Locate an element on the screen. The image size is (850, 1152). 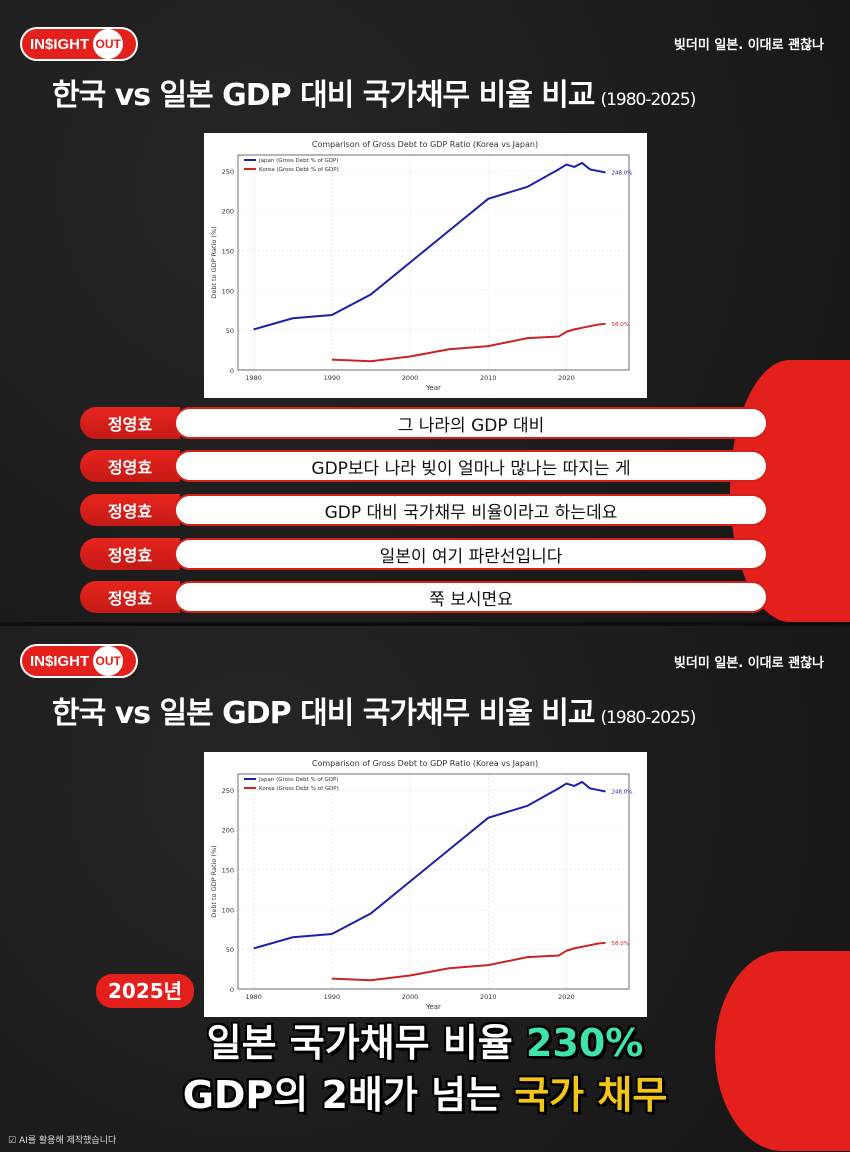
ai-notice: ☑ AI를 활용해 제작했습니다 is located at coordinates (62, 1141).